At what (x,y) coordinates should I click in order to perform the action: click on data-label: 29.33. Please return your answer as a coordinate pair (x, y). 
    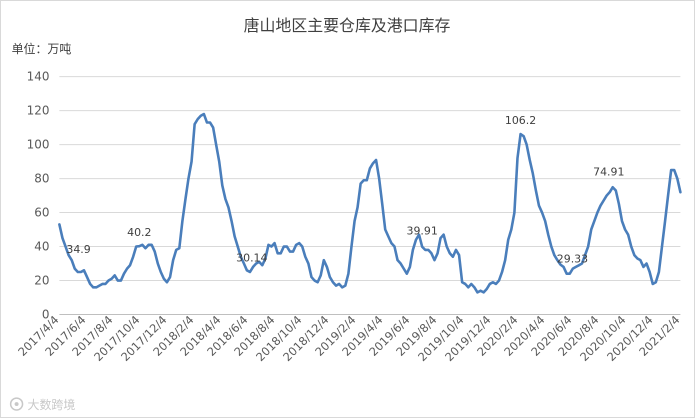
    Looking at the image, I should click on (572, 259).